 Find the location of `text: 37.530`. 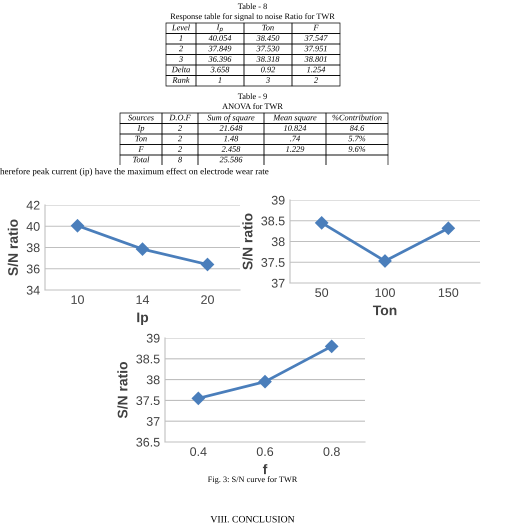

text: 37.530 is located at coordinates (268, 49).